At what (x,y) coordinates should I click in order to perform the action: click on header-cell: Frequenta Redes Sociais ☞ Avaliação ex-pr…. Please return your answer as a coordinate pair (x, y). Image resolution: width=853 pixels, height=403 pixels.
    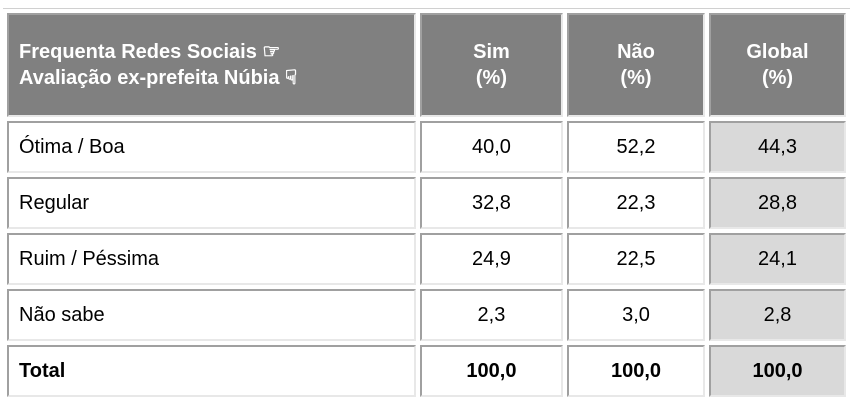
    Looking at the image, I should click on (211, 65).